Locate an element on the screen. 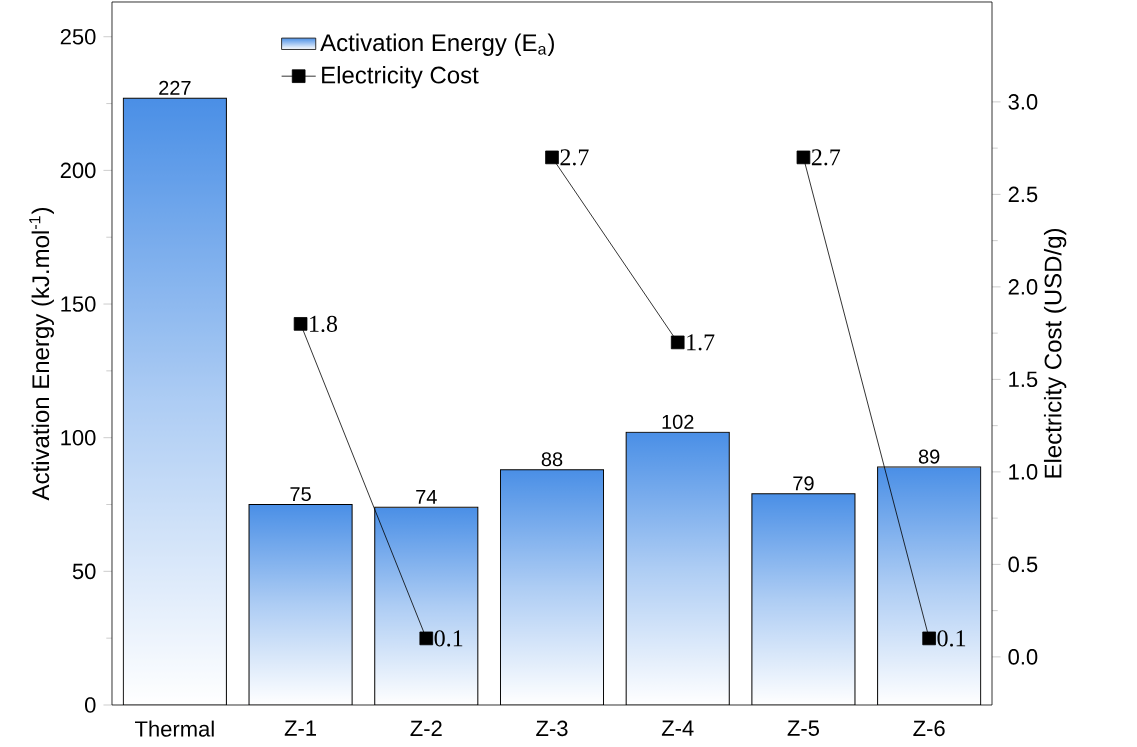  x-tick-label: Z-3 is located at coordinates (552, 728).